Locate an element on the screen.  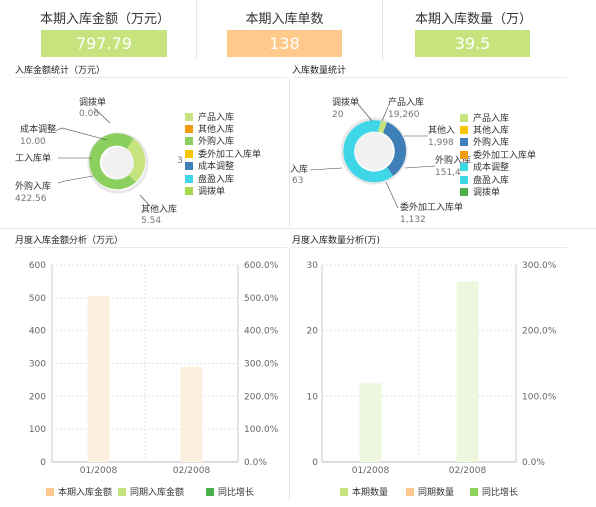
qty-y-tick: 20 is located at coordinates (313, 332).